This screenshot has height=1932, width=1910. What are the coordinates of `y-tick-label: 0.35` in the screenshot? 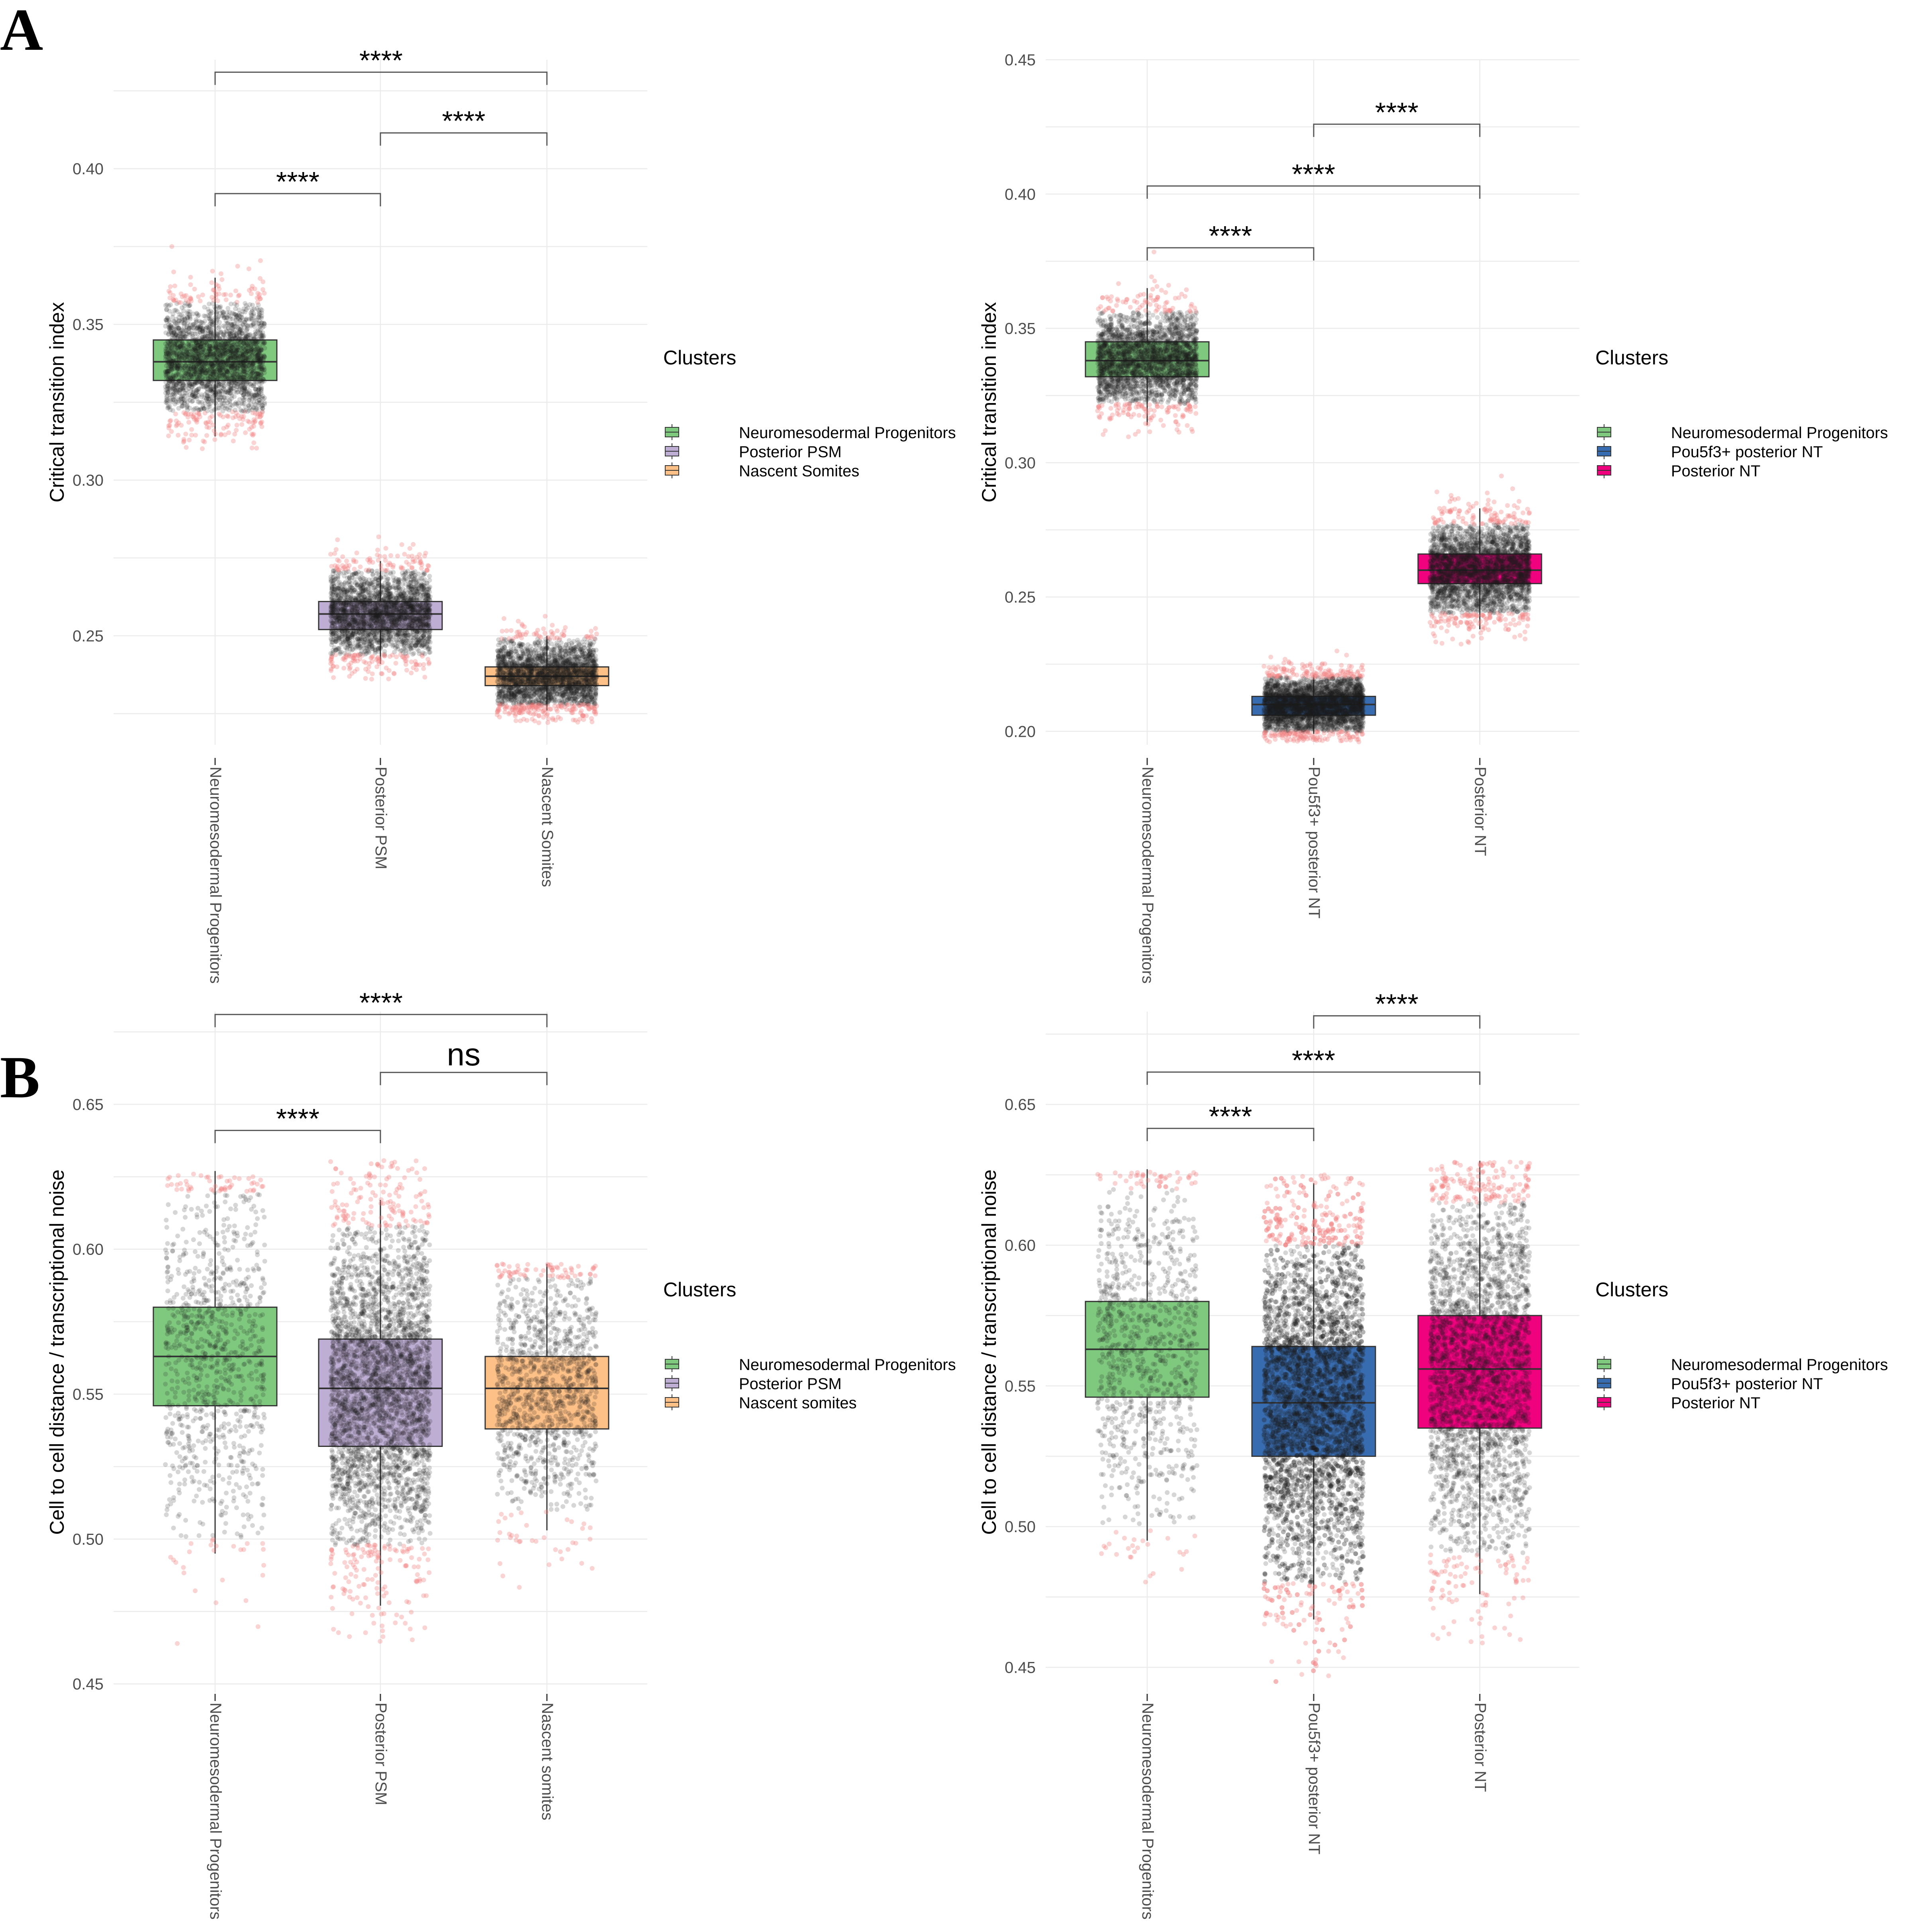 It's located at (88, 325).